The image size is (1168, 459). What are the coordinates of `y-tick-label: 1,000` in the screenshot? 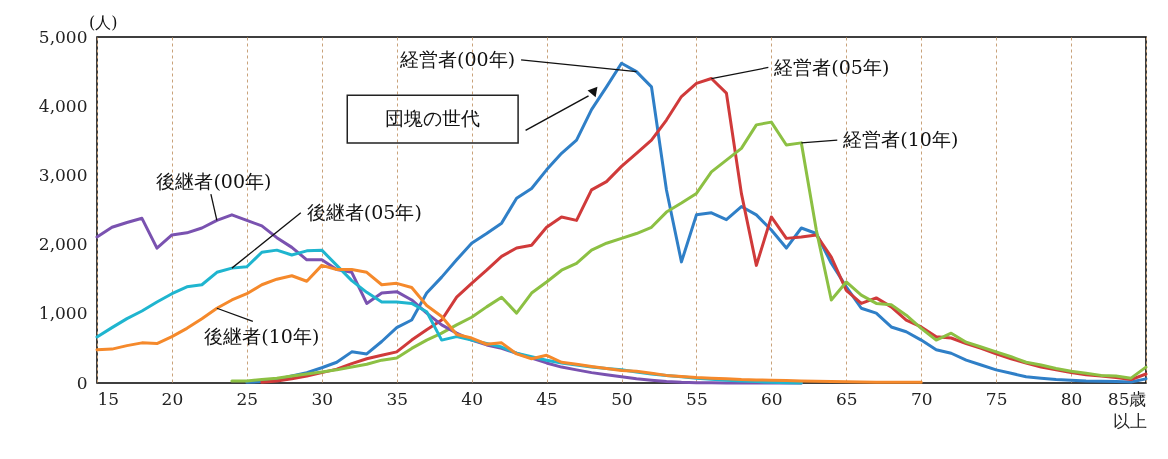 It's located at (63, 313).